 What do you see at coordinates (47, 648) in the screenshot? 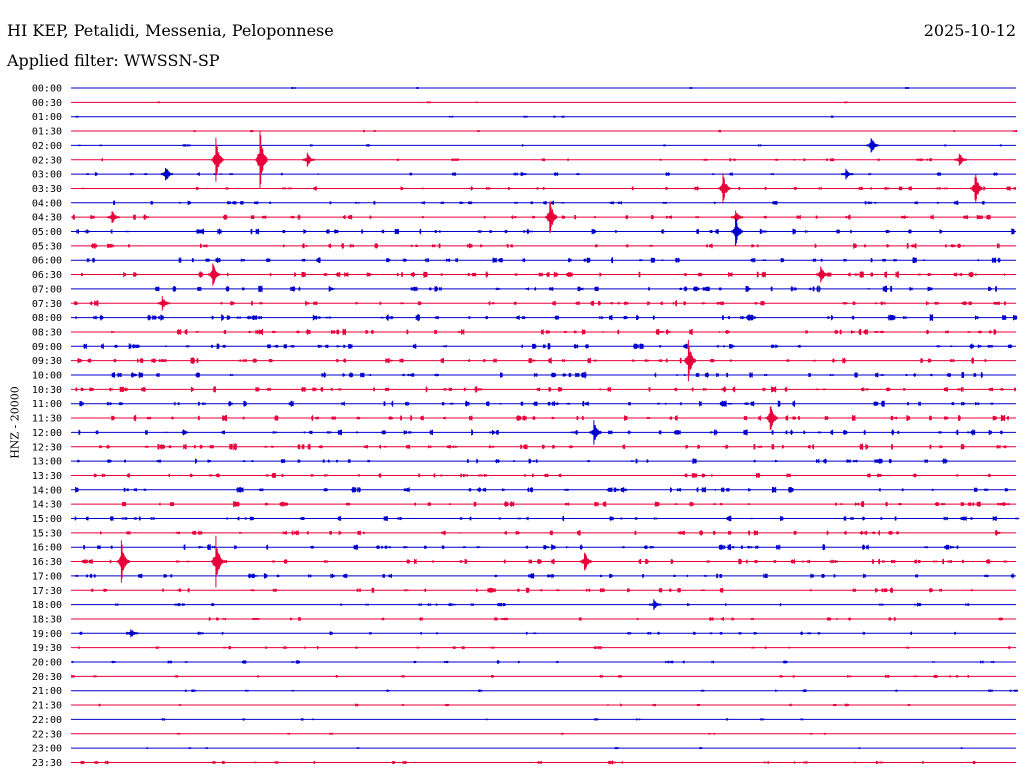
I see `row-time-label: 19:30` at bounding box center [47, 648].